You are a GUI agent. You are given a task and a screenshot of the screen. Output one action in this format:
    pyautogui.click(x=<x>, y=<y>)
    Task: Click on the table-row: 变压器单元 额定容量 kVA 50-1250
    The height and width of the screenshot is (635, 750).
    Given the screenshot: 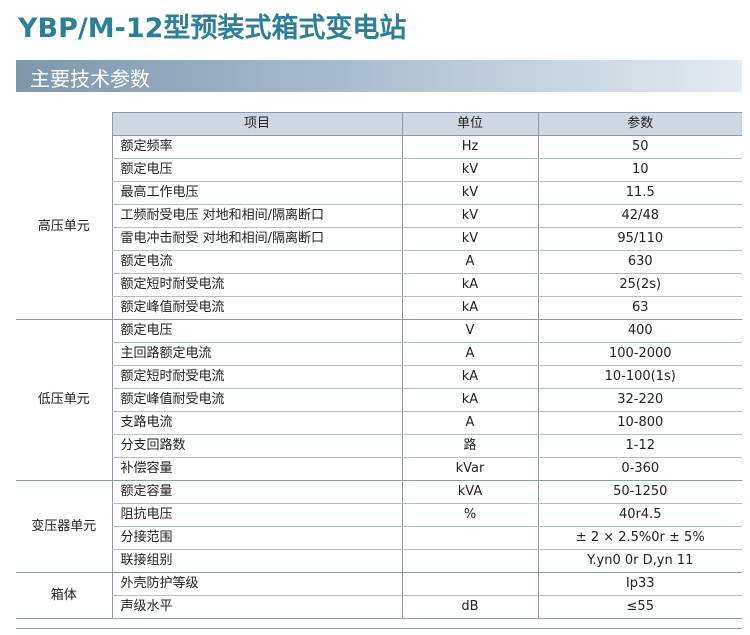 What is the action you would take?
    pyautogui.click(x=379, y=526)
    